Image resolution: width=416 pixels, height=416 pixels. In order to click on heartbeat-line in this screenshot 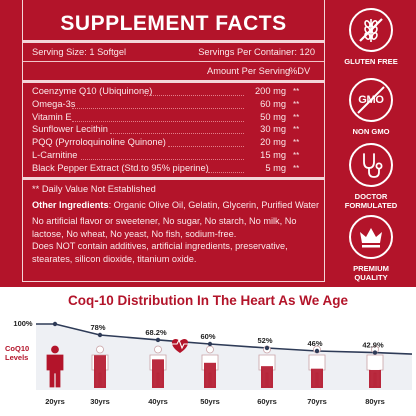, I will do `click(180, 344)`.